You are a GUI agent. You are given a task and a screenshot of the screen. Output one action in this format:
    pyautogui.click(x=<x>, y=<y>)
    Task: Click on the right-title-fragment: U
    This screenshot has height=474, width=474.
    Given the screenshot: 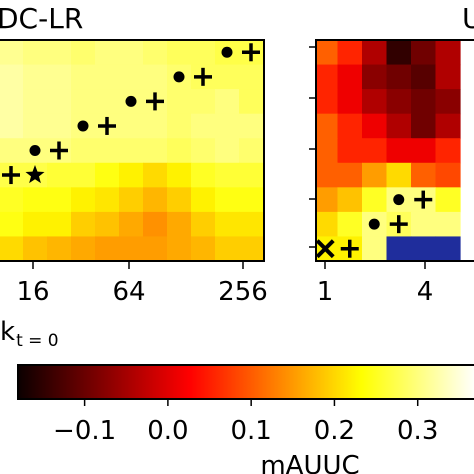 What is the action you would take?
    pyautogui.click(x=468, y=18)
    